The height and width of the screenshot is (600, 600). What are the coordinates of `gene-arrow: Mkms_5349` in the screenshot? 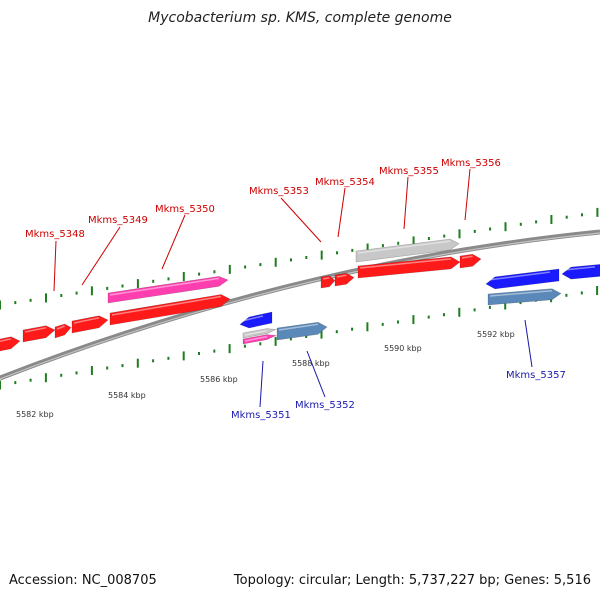 It's located at (168, 290).